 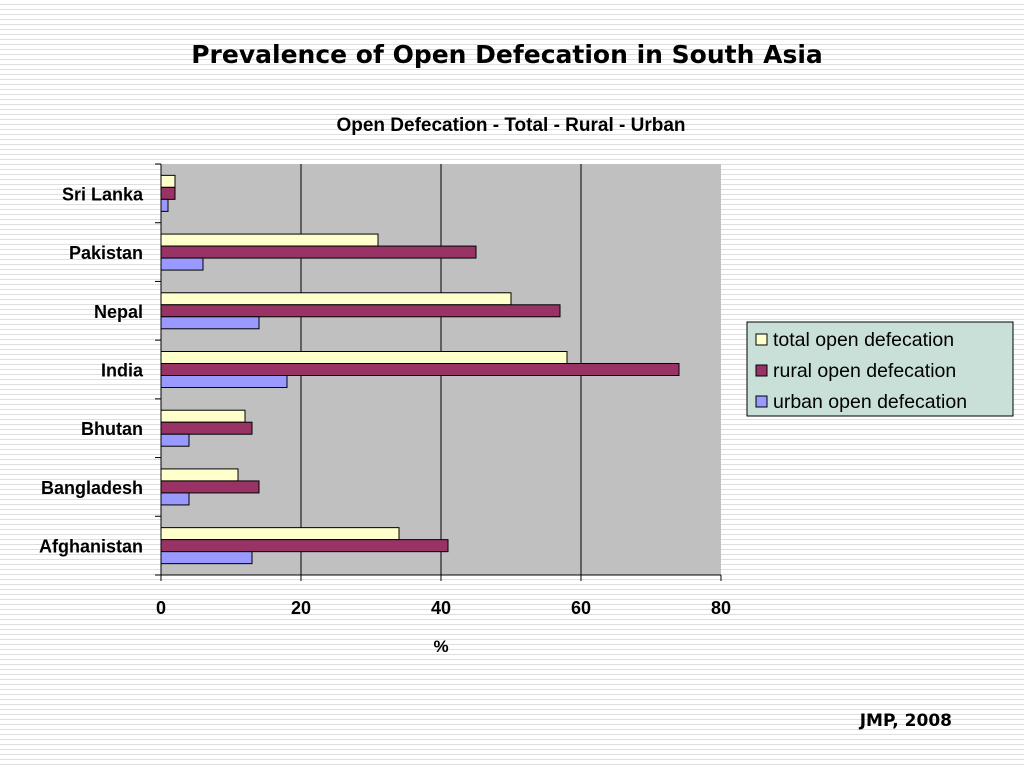 I want to click on y-tick-label: Bhutan, so click(x=112, y=429).